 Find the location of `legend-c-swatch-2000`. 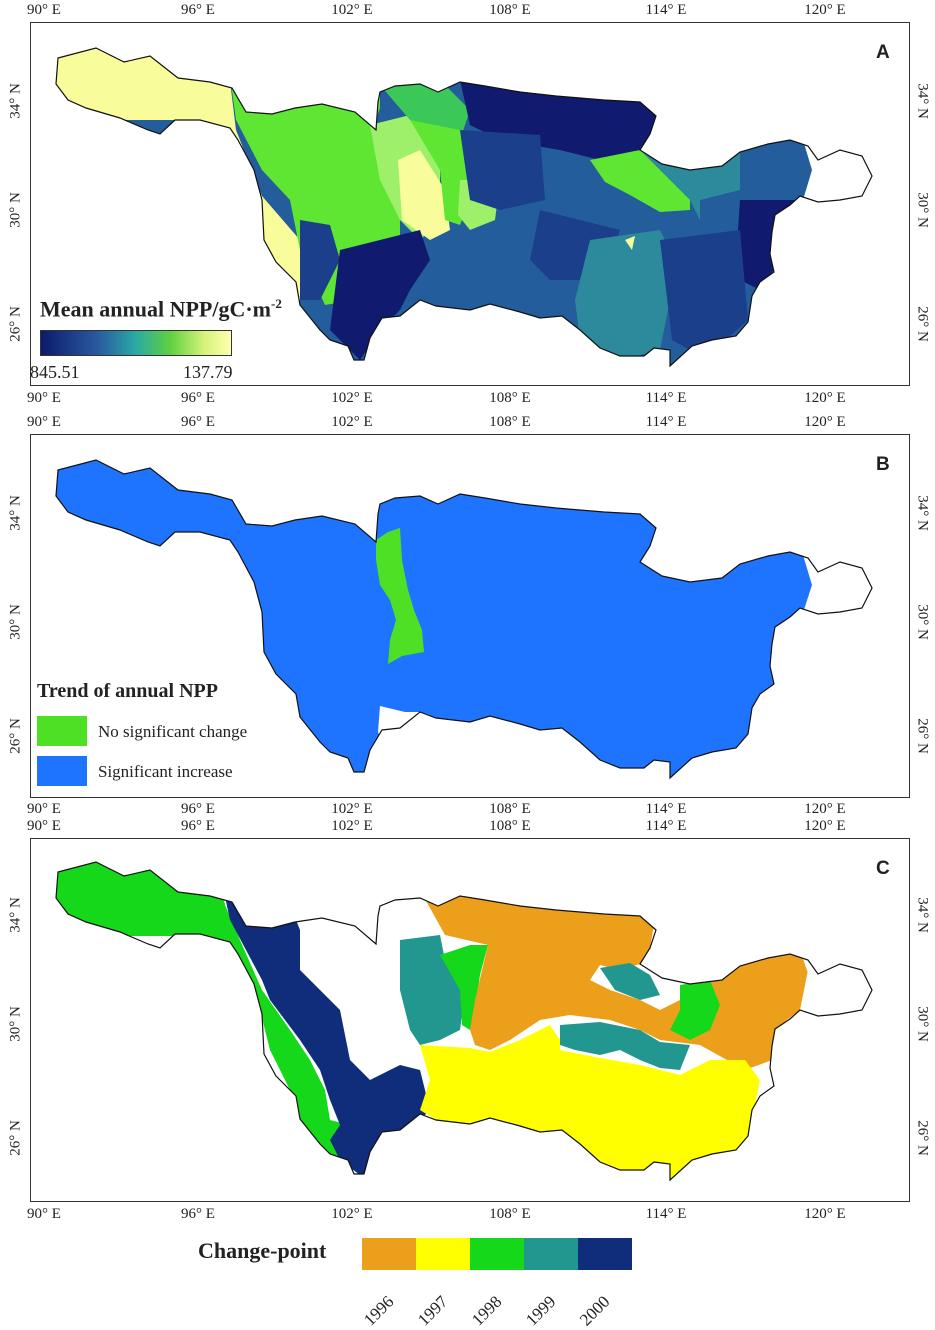

legend-c-swatch-2000 is located at coordinates (605, 1254).